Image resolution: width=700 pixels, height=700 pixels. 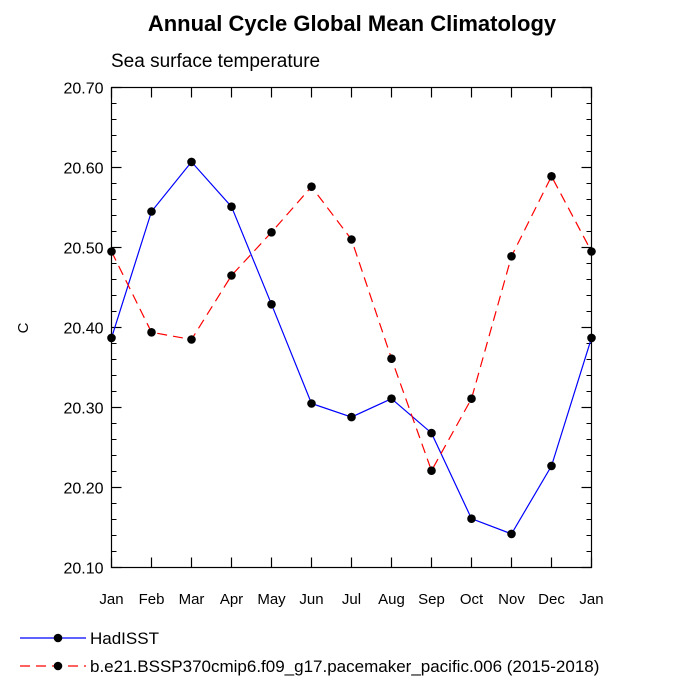 What do you see at coordinates (472, 599) in the screenshot?
I see `x-tick-label: Oct` at bounding box center [472, 599].